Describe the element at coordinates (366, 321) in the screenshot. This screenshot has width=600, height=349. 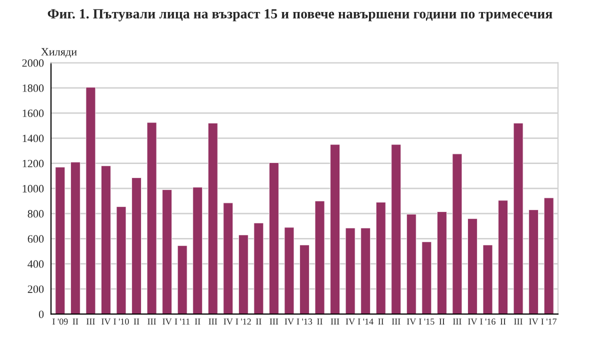
I see `x-tick-label: I '14` at that location.